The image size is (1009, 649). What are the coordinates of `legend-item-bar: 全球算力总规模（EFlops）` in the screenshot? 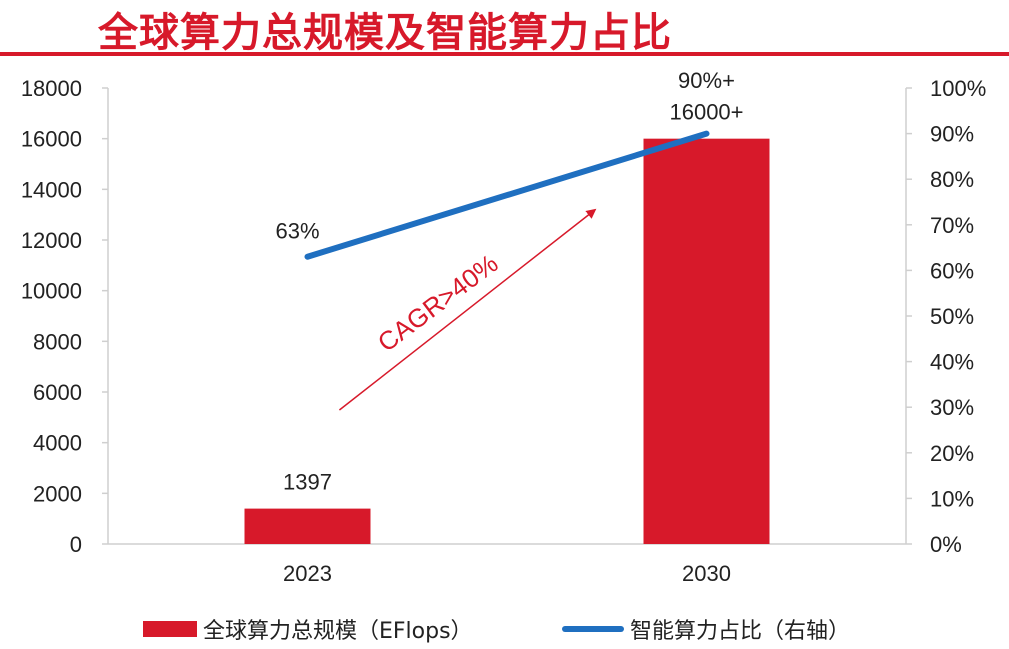 It's located at (308, 629).